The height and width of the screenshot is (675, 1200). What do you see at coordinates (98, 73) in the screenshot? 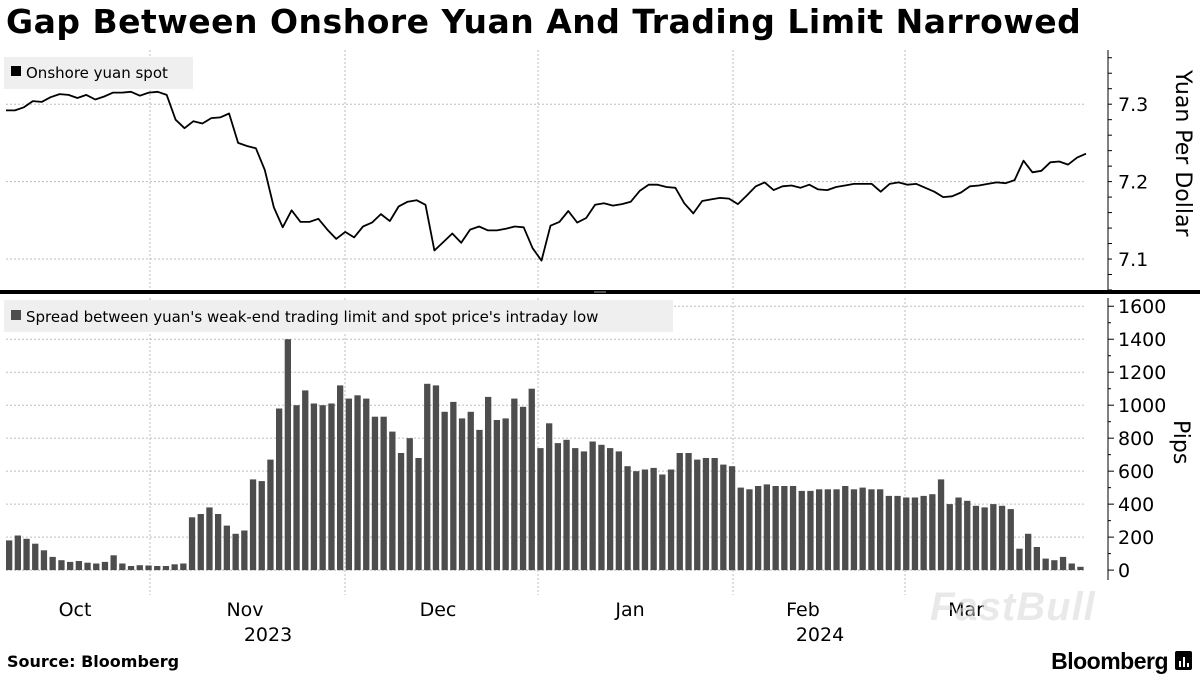
I see `legend-spot: Onshore yuan spot` at bounding box center [98, 73].